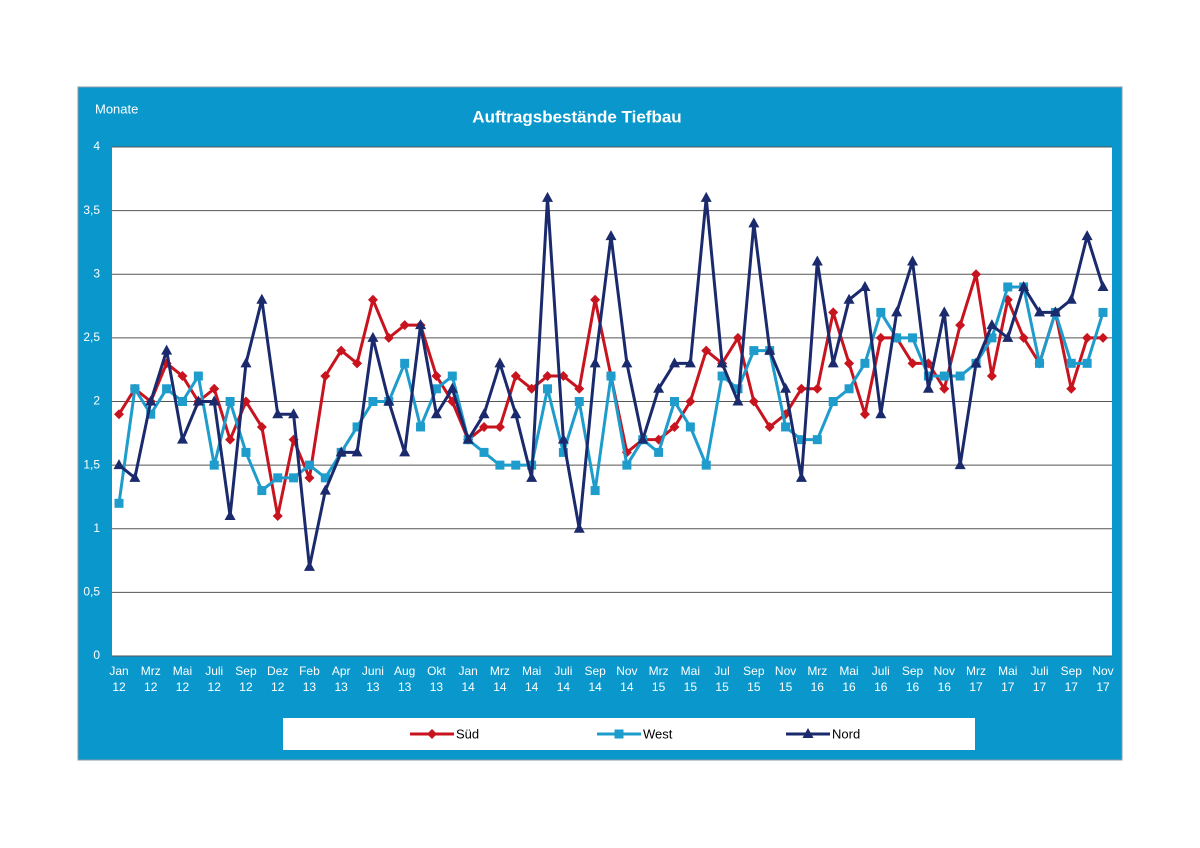  Describe the element at coordinates (372, 679) in the screenshot. I see `x-tick-label: Juni 13` at that location.